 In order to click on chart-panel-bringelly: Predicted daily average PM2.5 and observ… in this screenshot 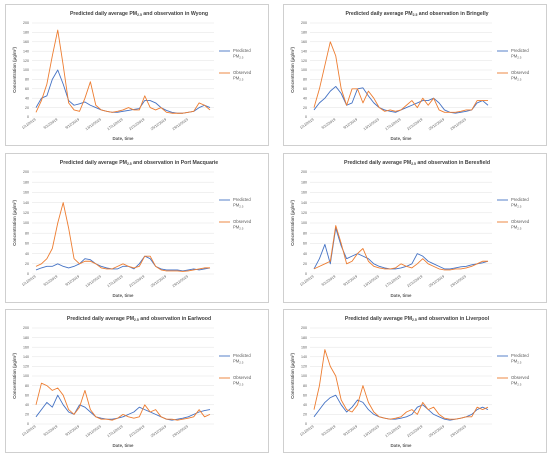, I will do `click(415, 75)`.